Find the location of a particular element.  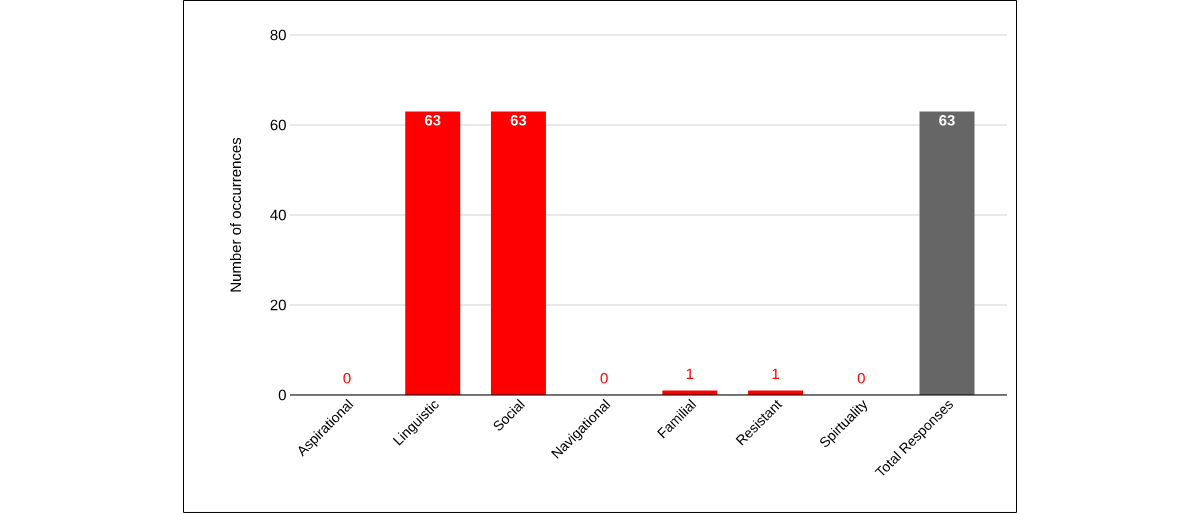

y-tick-label: 20 is located at coordinates (278, 305).